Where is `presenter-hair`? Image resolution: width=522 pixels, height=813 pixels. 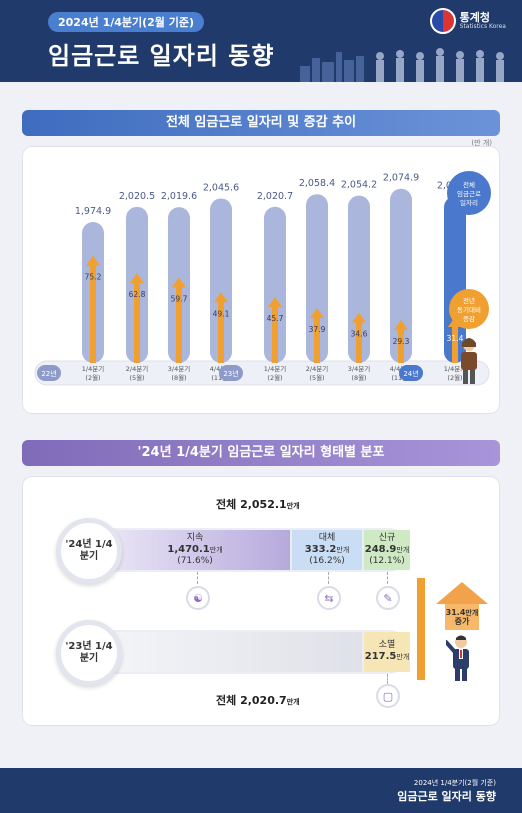
presenter-hair is located at coordinates (469, 342).